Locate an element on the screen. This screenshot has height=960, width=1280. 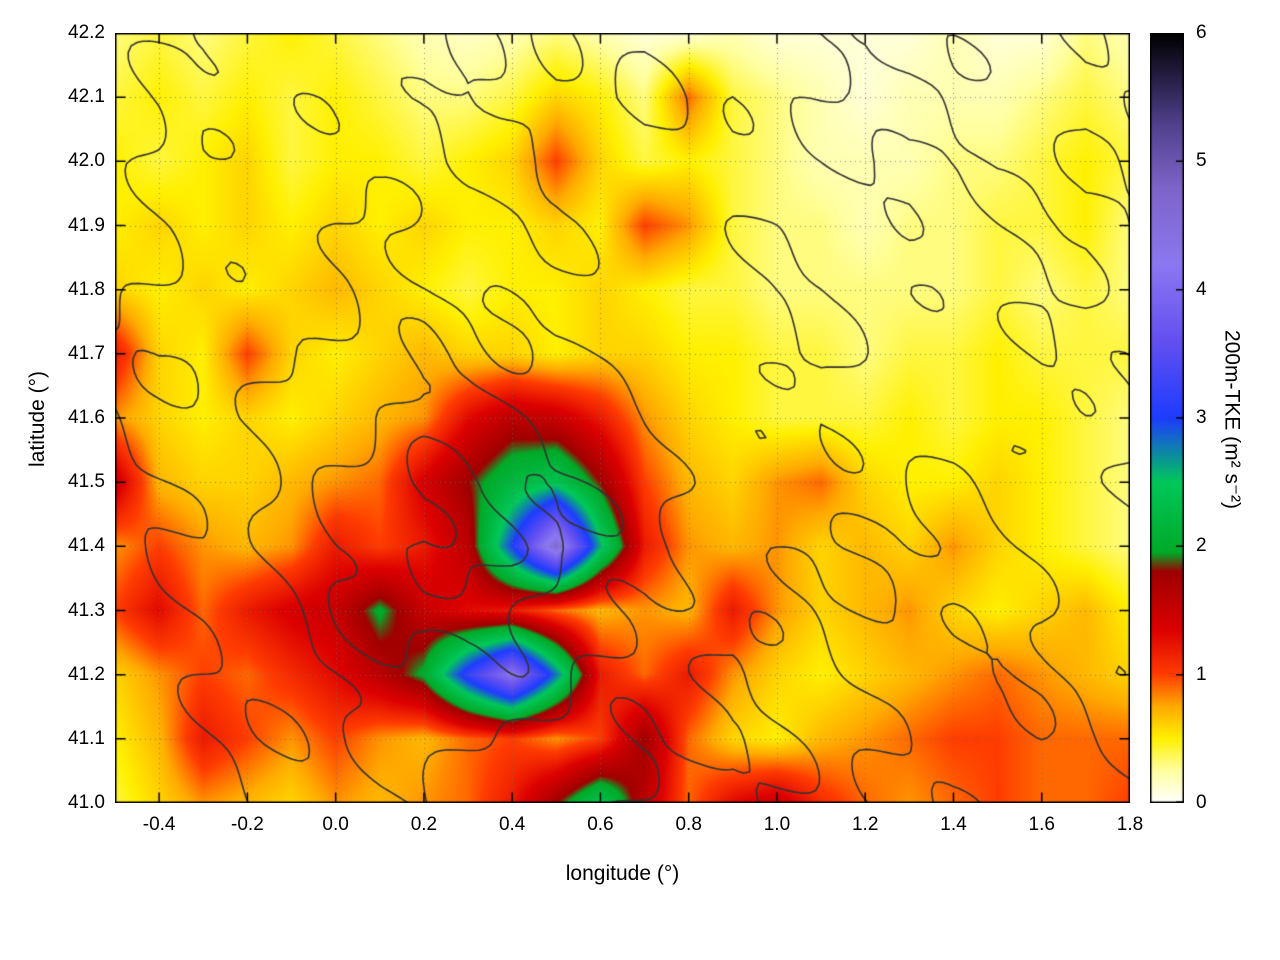
colorbar-tick-label: 1 is located at coordinates (1201, 674).